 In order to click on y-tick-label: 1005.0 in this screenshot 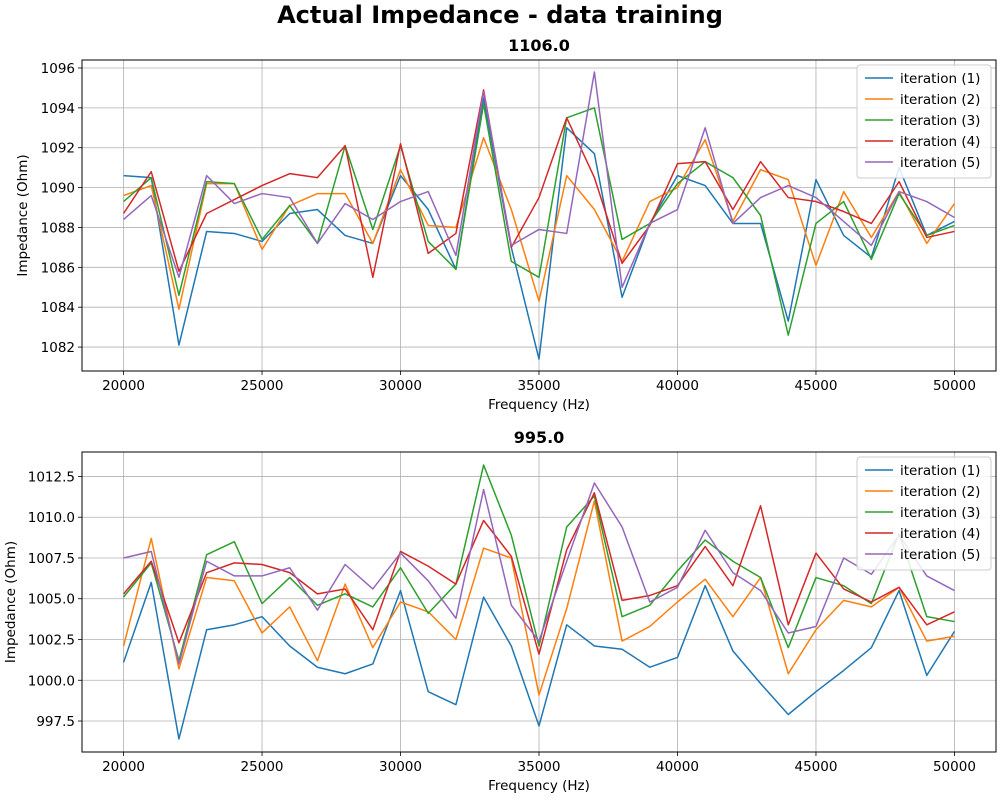, I will do `click(51, 600)`.